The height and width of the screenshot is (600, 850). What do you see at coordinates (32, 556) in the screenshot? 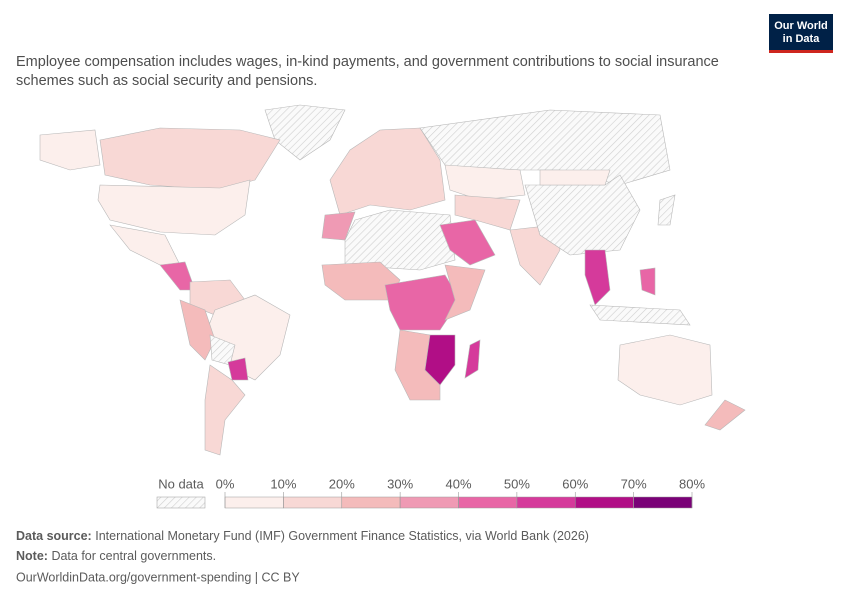
I see `note-label: Note:` at bounding box center [32, 556].